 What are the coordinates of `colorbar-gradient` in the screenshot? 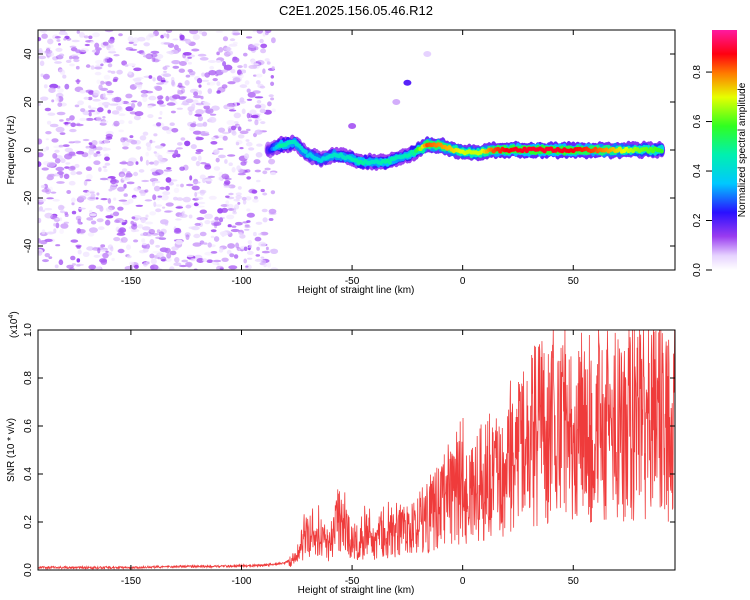 It's located at (724, 150).